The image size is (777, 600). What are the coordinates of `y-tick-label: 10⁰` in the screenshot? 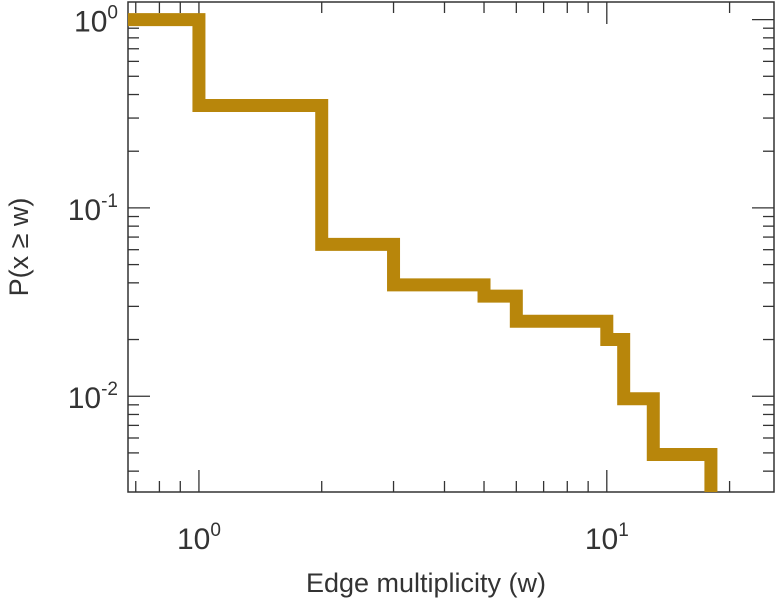 It's located at (96, 21).